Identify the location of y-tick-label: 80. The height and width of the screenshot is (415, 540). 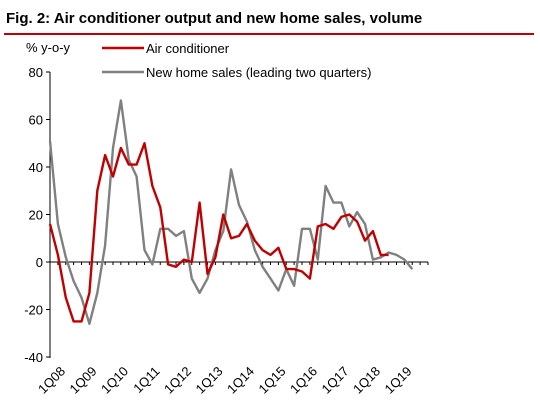
(36, 72).